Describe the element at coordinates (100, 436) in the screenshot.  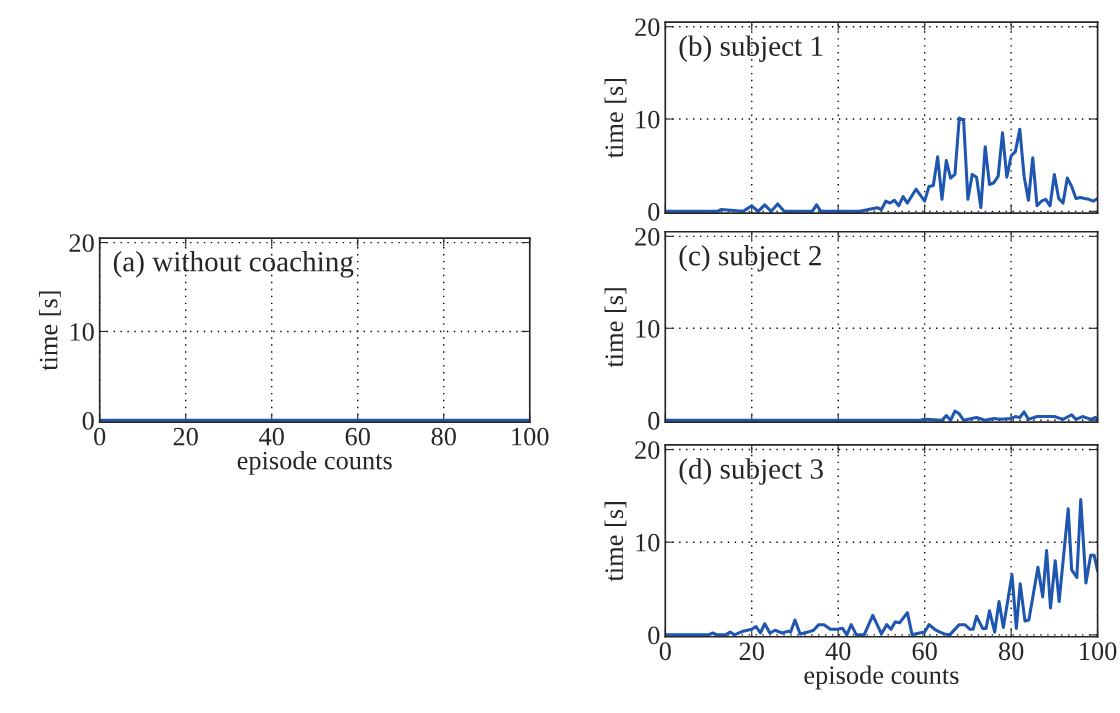
I see `x-tick-label: 0` at that location.